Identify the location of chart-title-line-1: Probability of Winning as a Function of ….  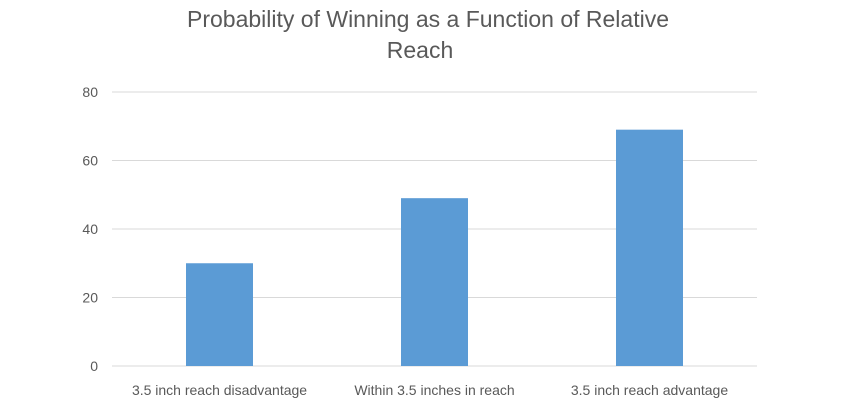
(428, 19).